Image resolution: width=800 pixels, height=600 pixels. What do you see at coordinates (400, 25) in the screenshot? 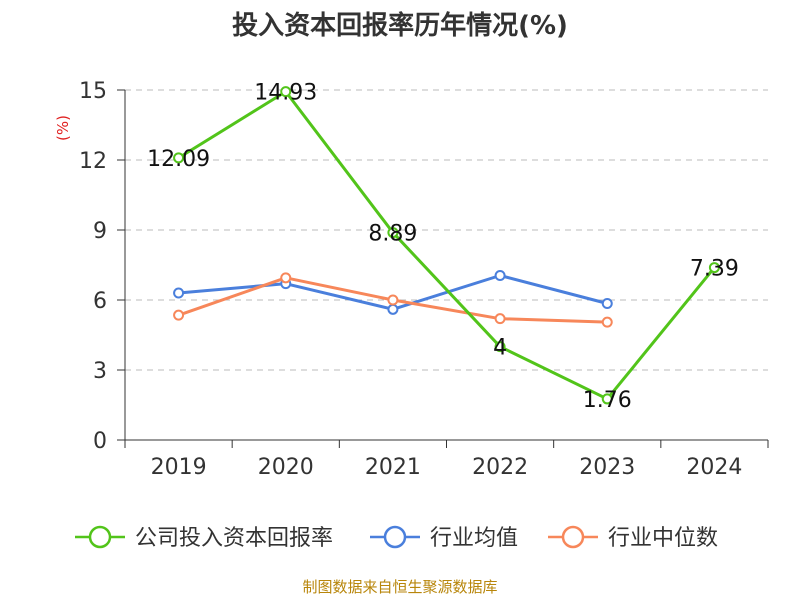
I see `chart-title: 投入资本回报率历年情况(%)` at bounding box center [400, 25].